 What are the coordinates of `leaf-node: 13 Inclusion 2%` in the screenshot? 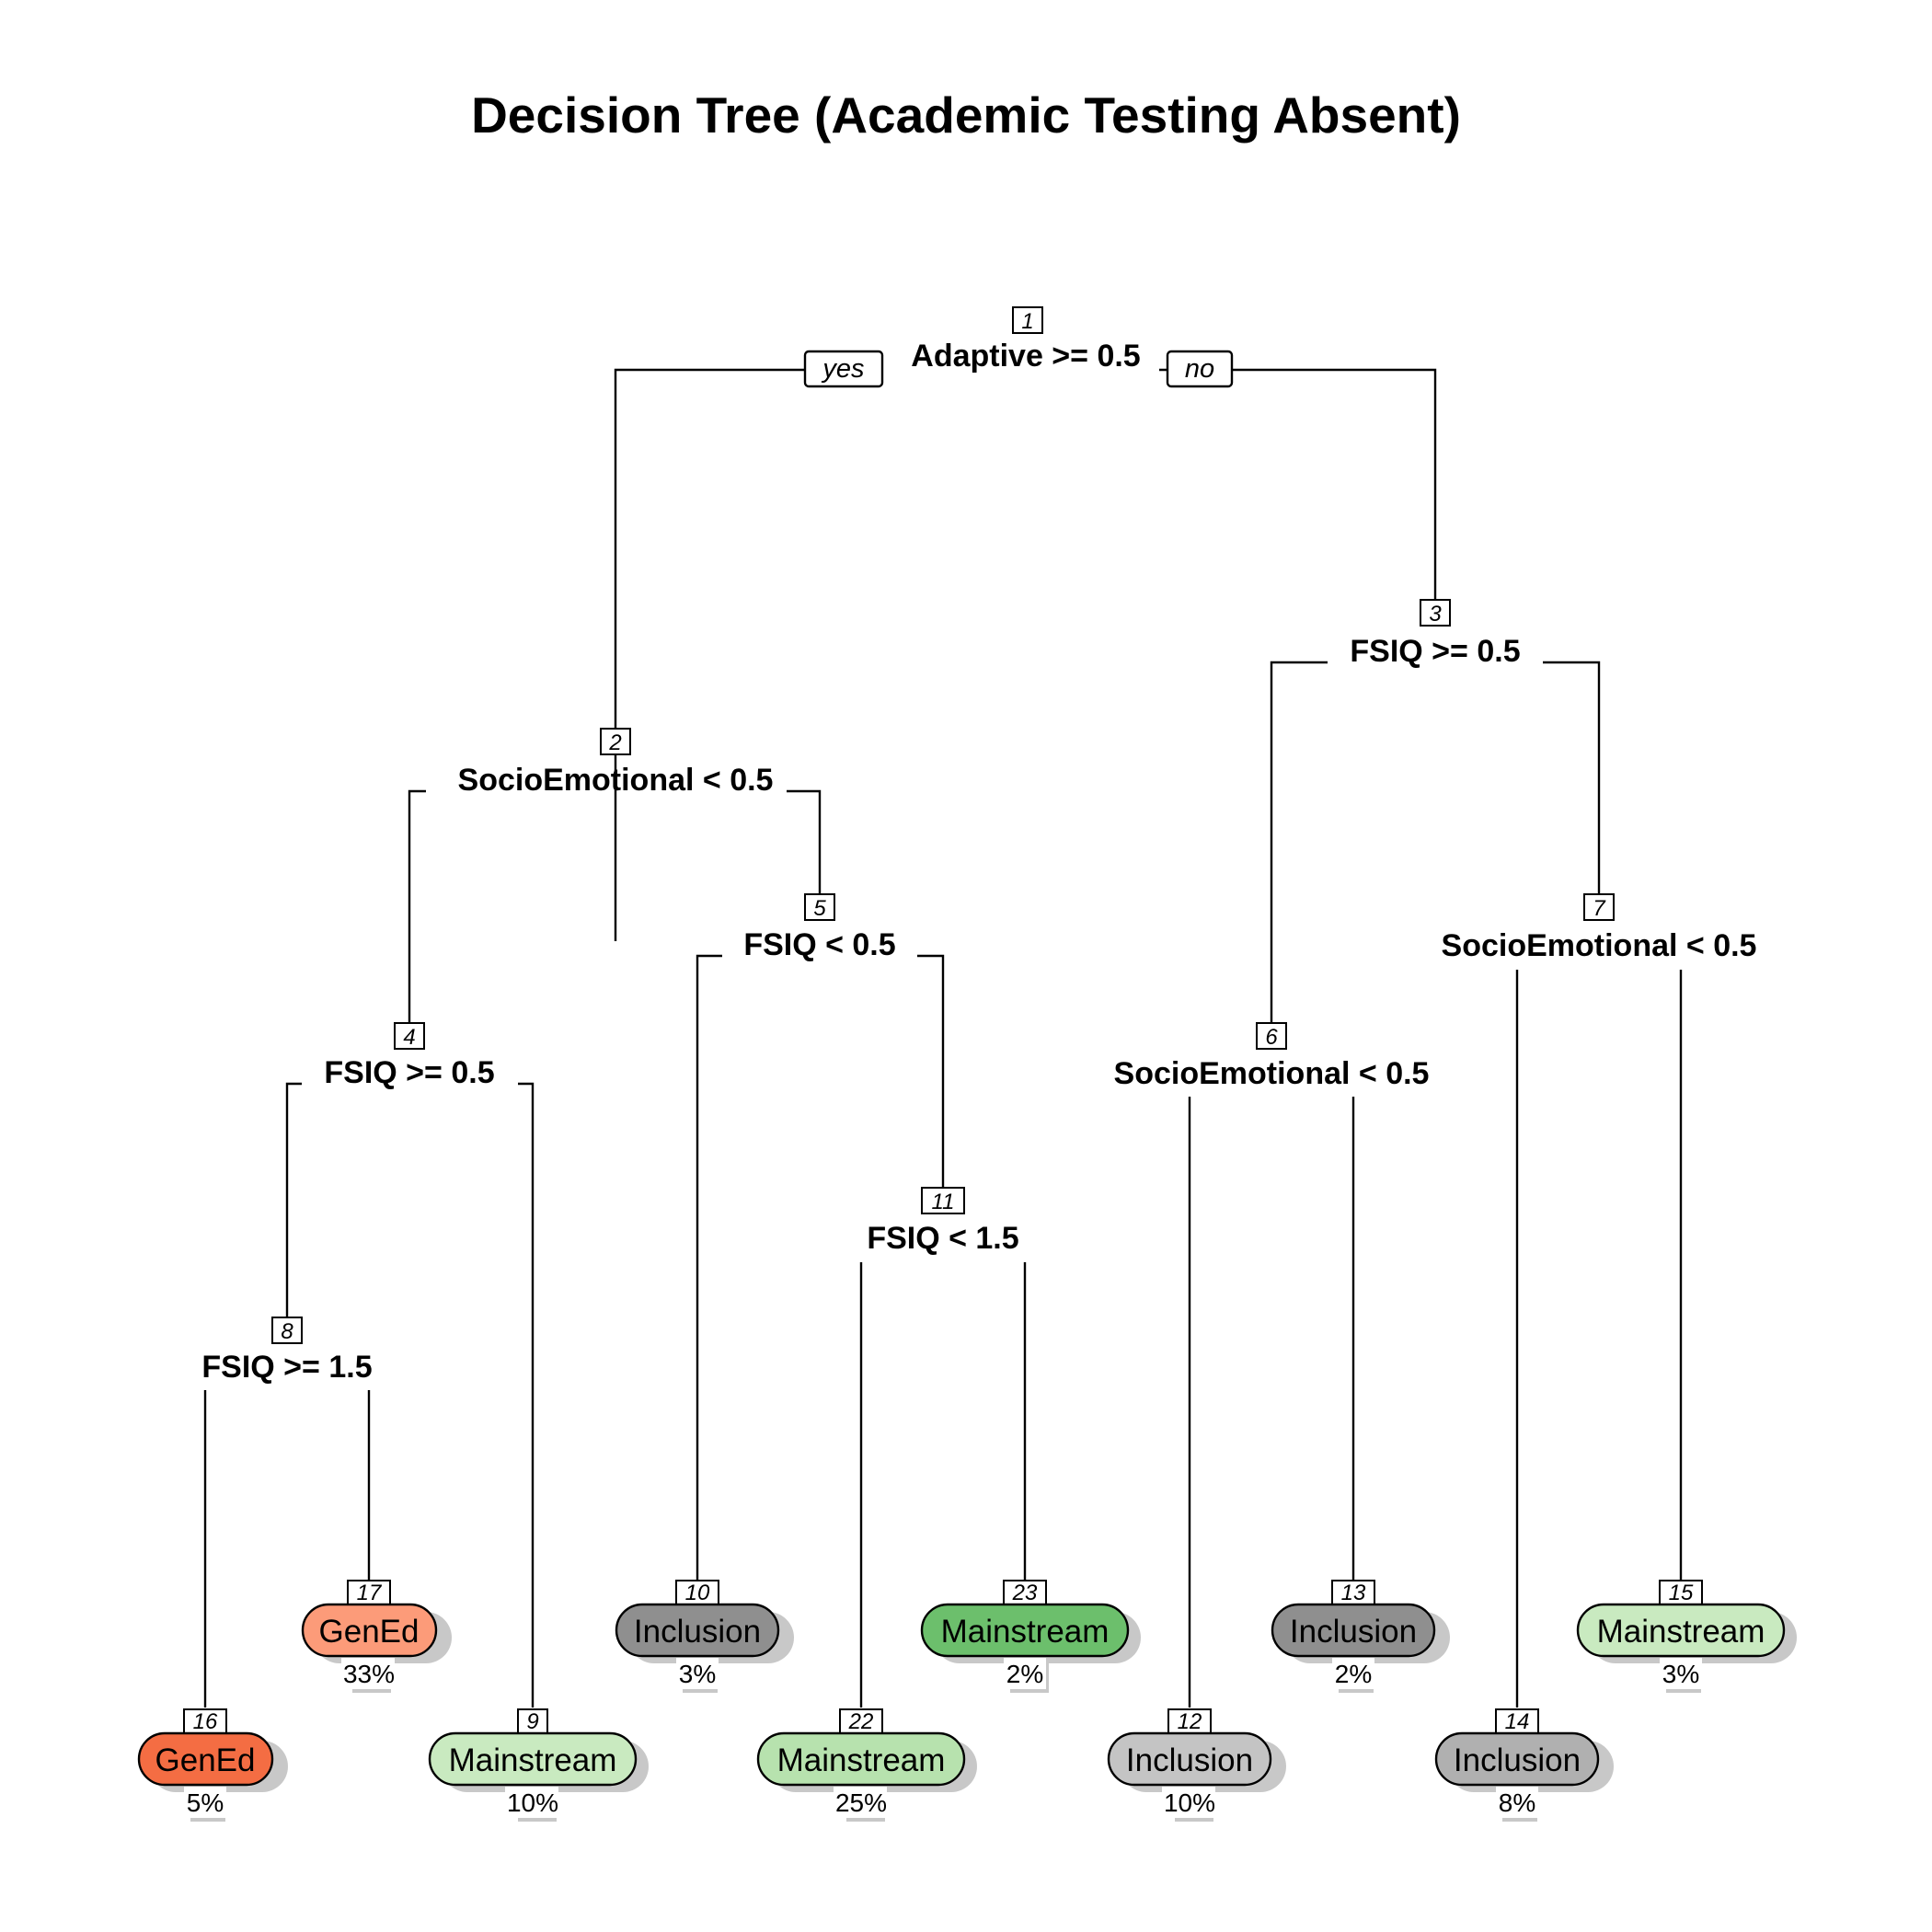 It's located at (1360, 1636).